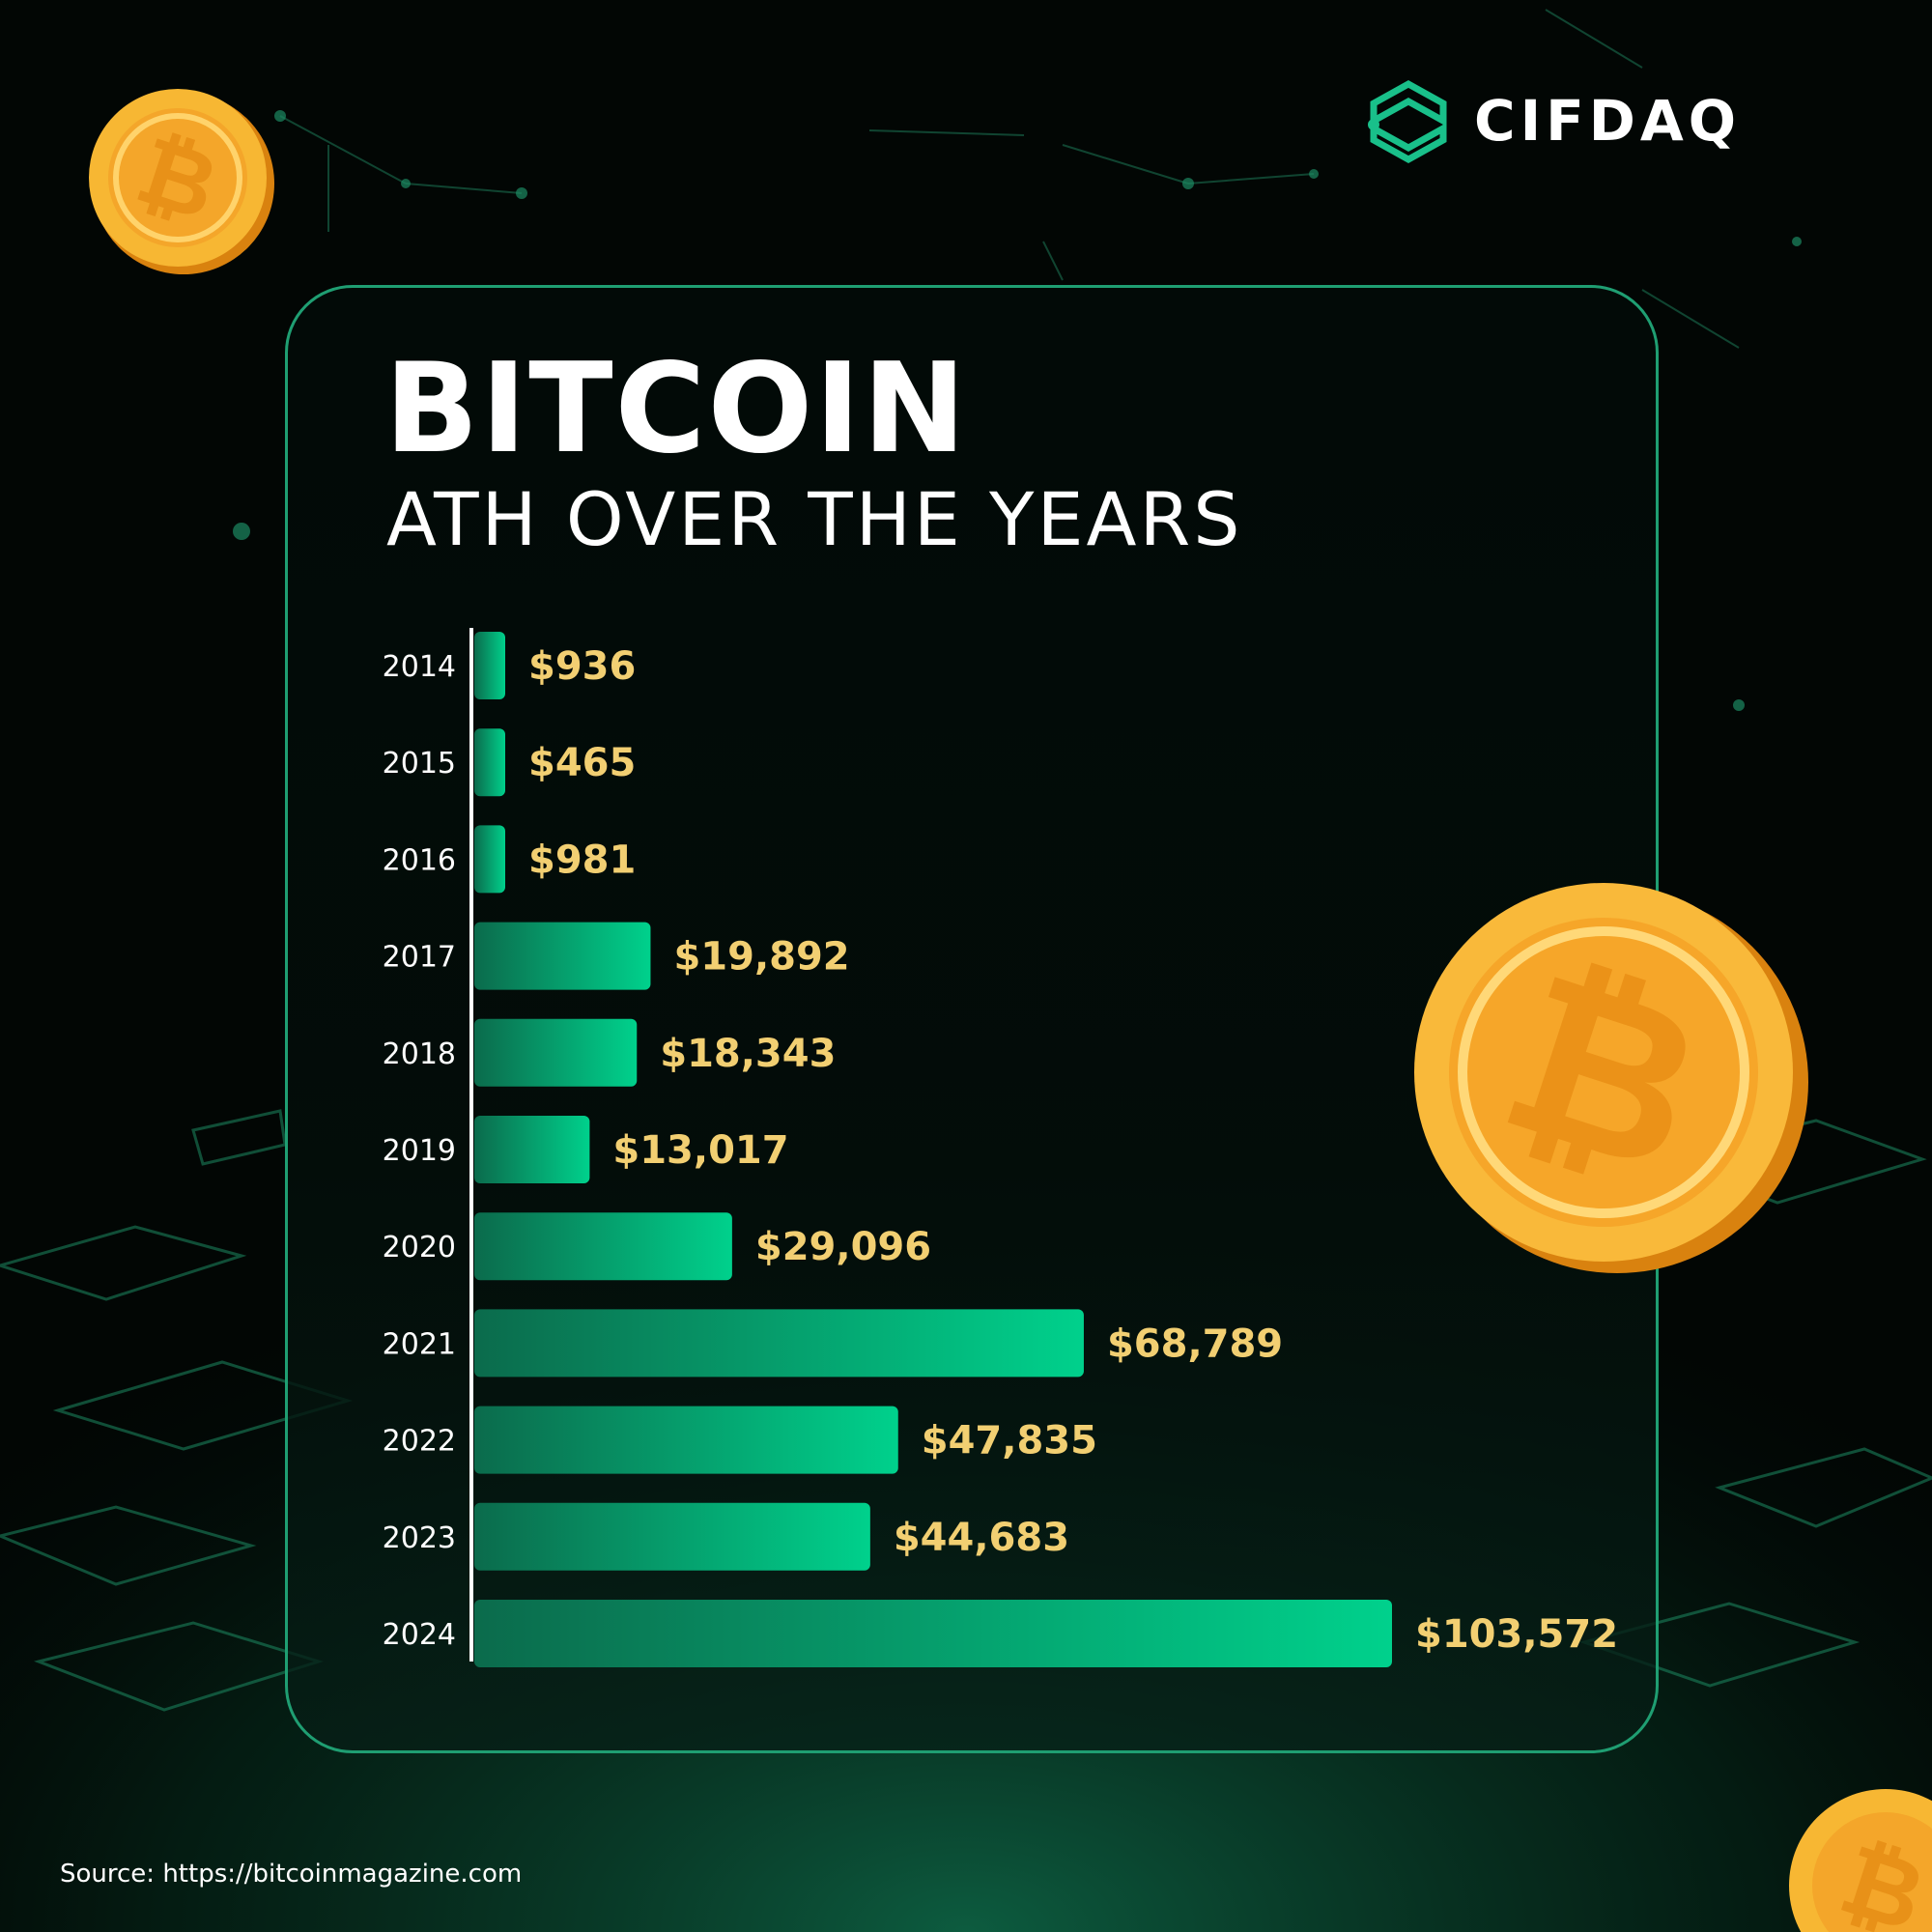 The height and width of the screenshot is (1932, 1932). Describe the element at coordinates (1009, 1441) in the screenshot. I see `value-label-2022: $47,835` at that location.